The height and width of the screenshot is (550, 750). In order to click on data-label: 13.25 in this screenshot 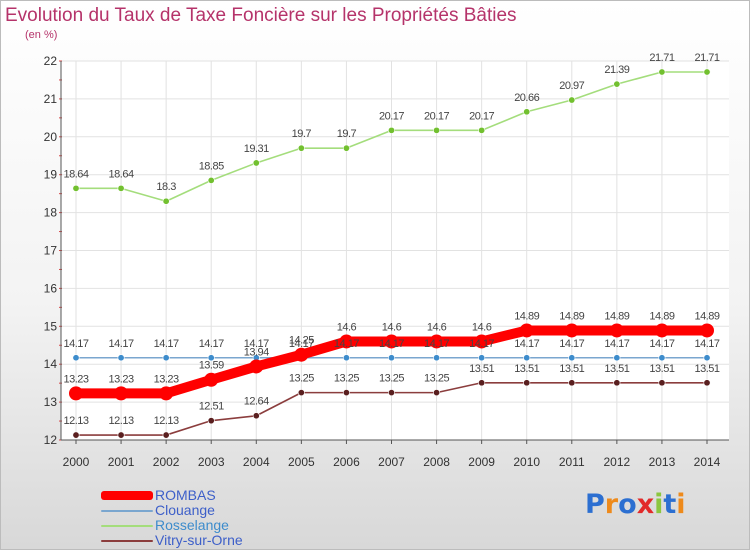, I will do `click(301, 379)`.